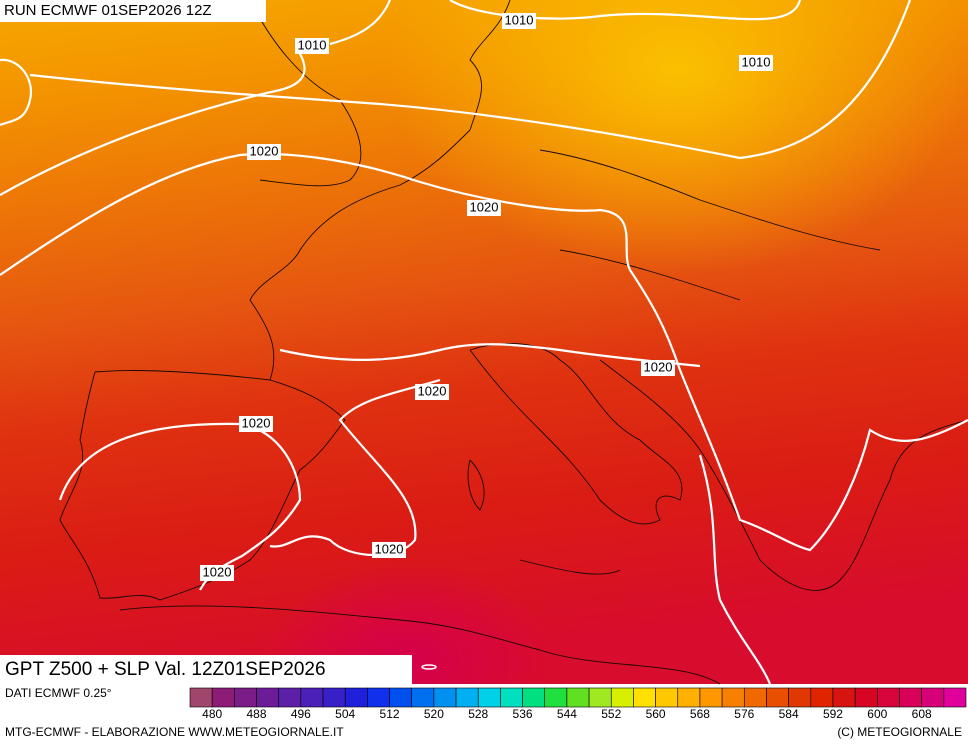 This screenshot has width=968, height=750. I want to click on colorbar-tick-label: 592, so click(833, 714).